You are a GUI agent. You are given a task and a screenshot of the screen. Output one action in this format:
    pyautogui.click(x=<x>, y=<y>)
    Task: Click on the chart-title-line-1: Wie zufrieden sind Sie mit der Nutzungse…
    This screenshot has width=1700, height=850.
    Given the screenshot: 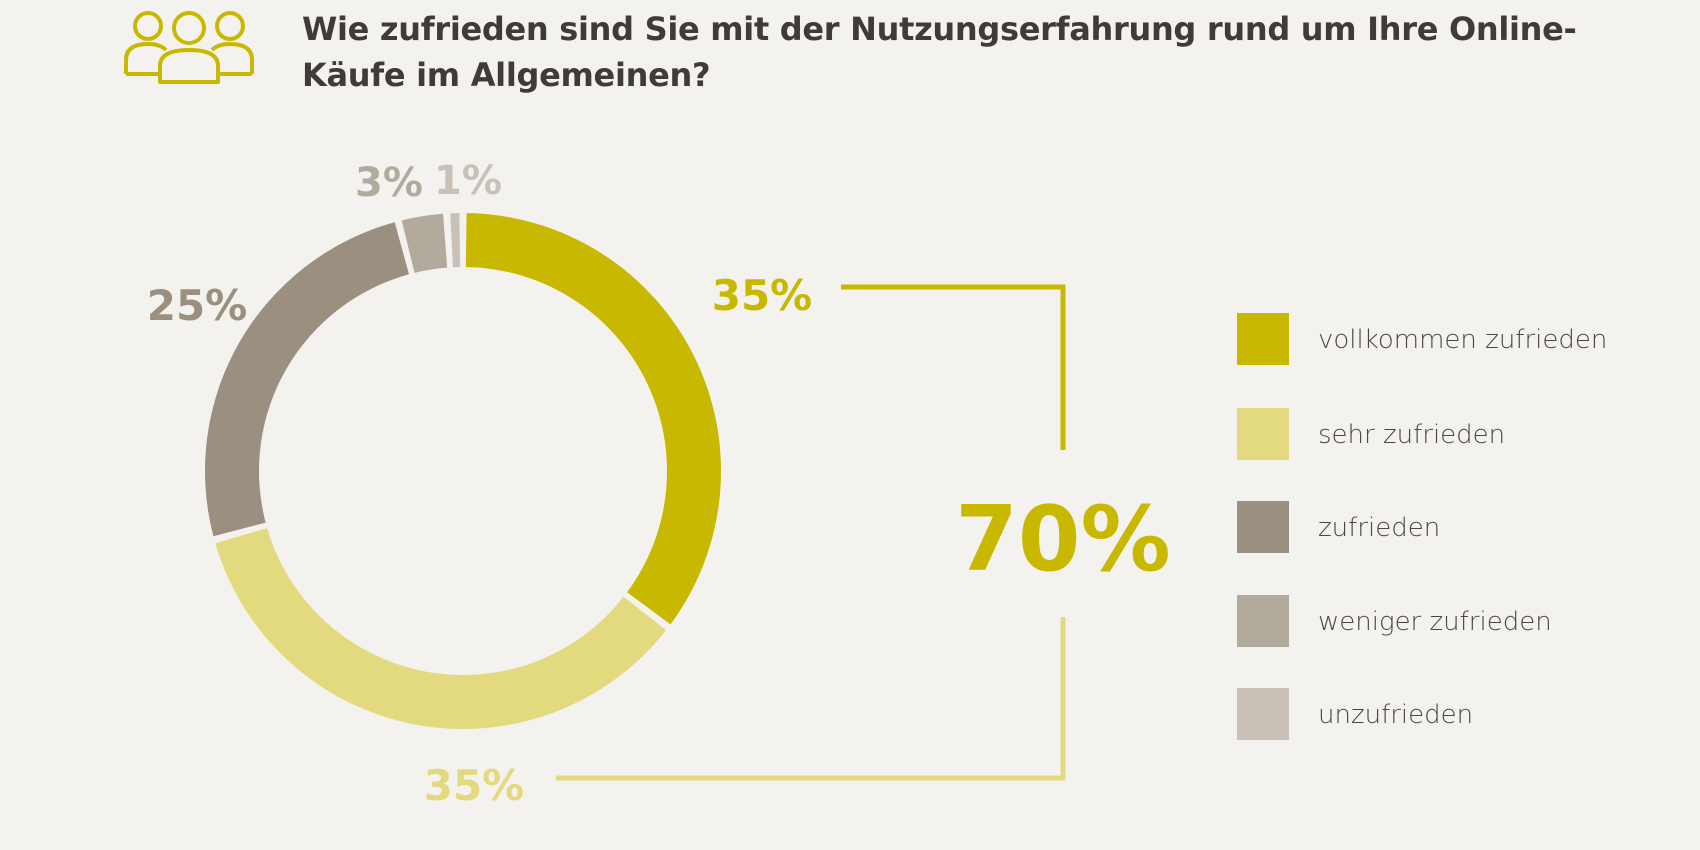 What is the action you would take?
    pyautogui.click(x=939, y=29)
    